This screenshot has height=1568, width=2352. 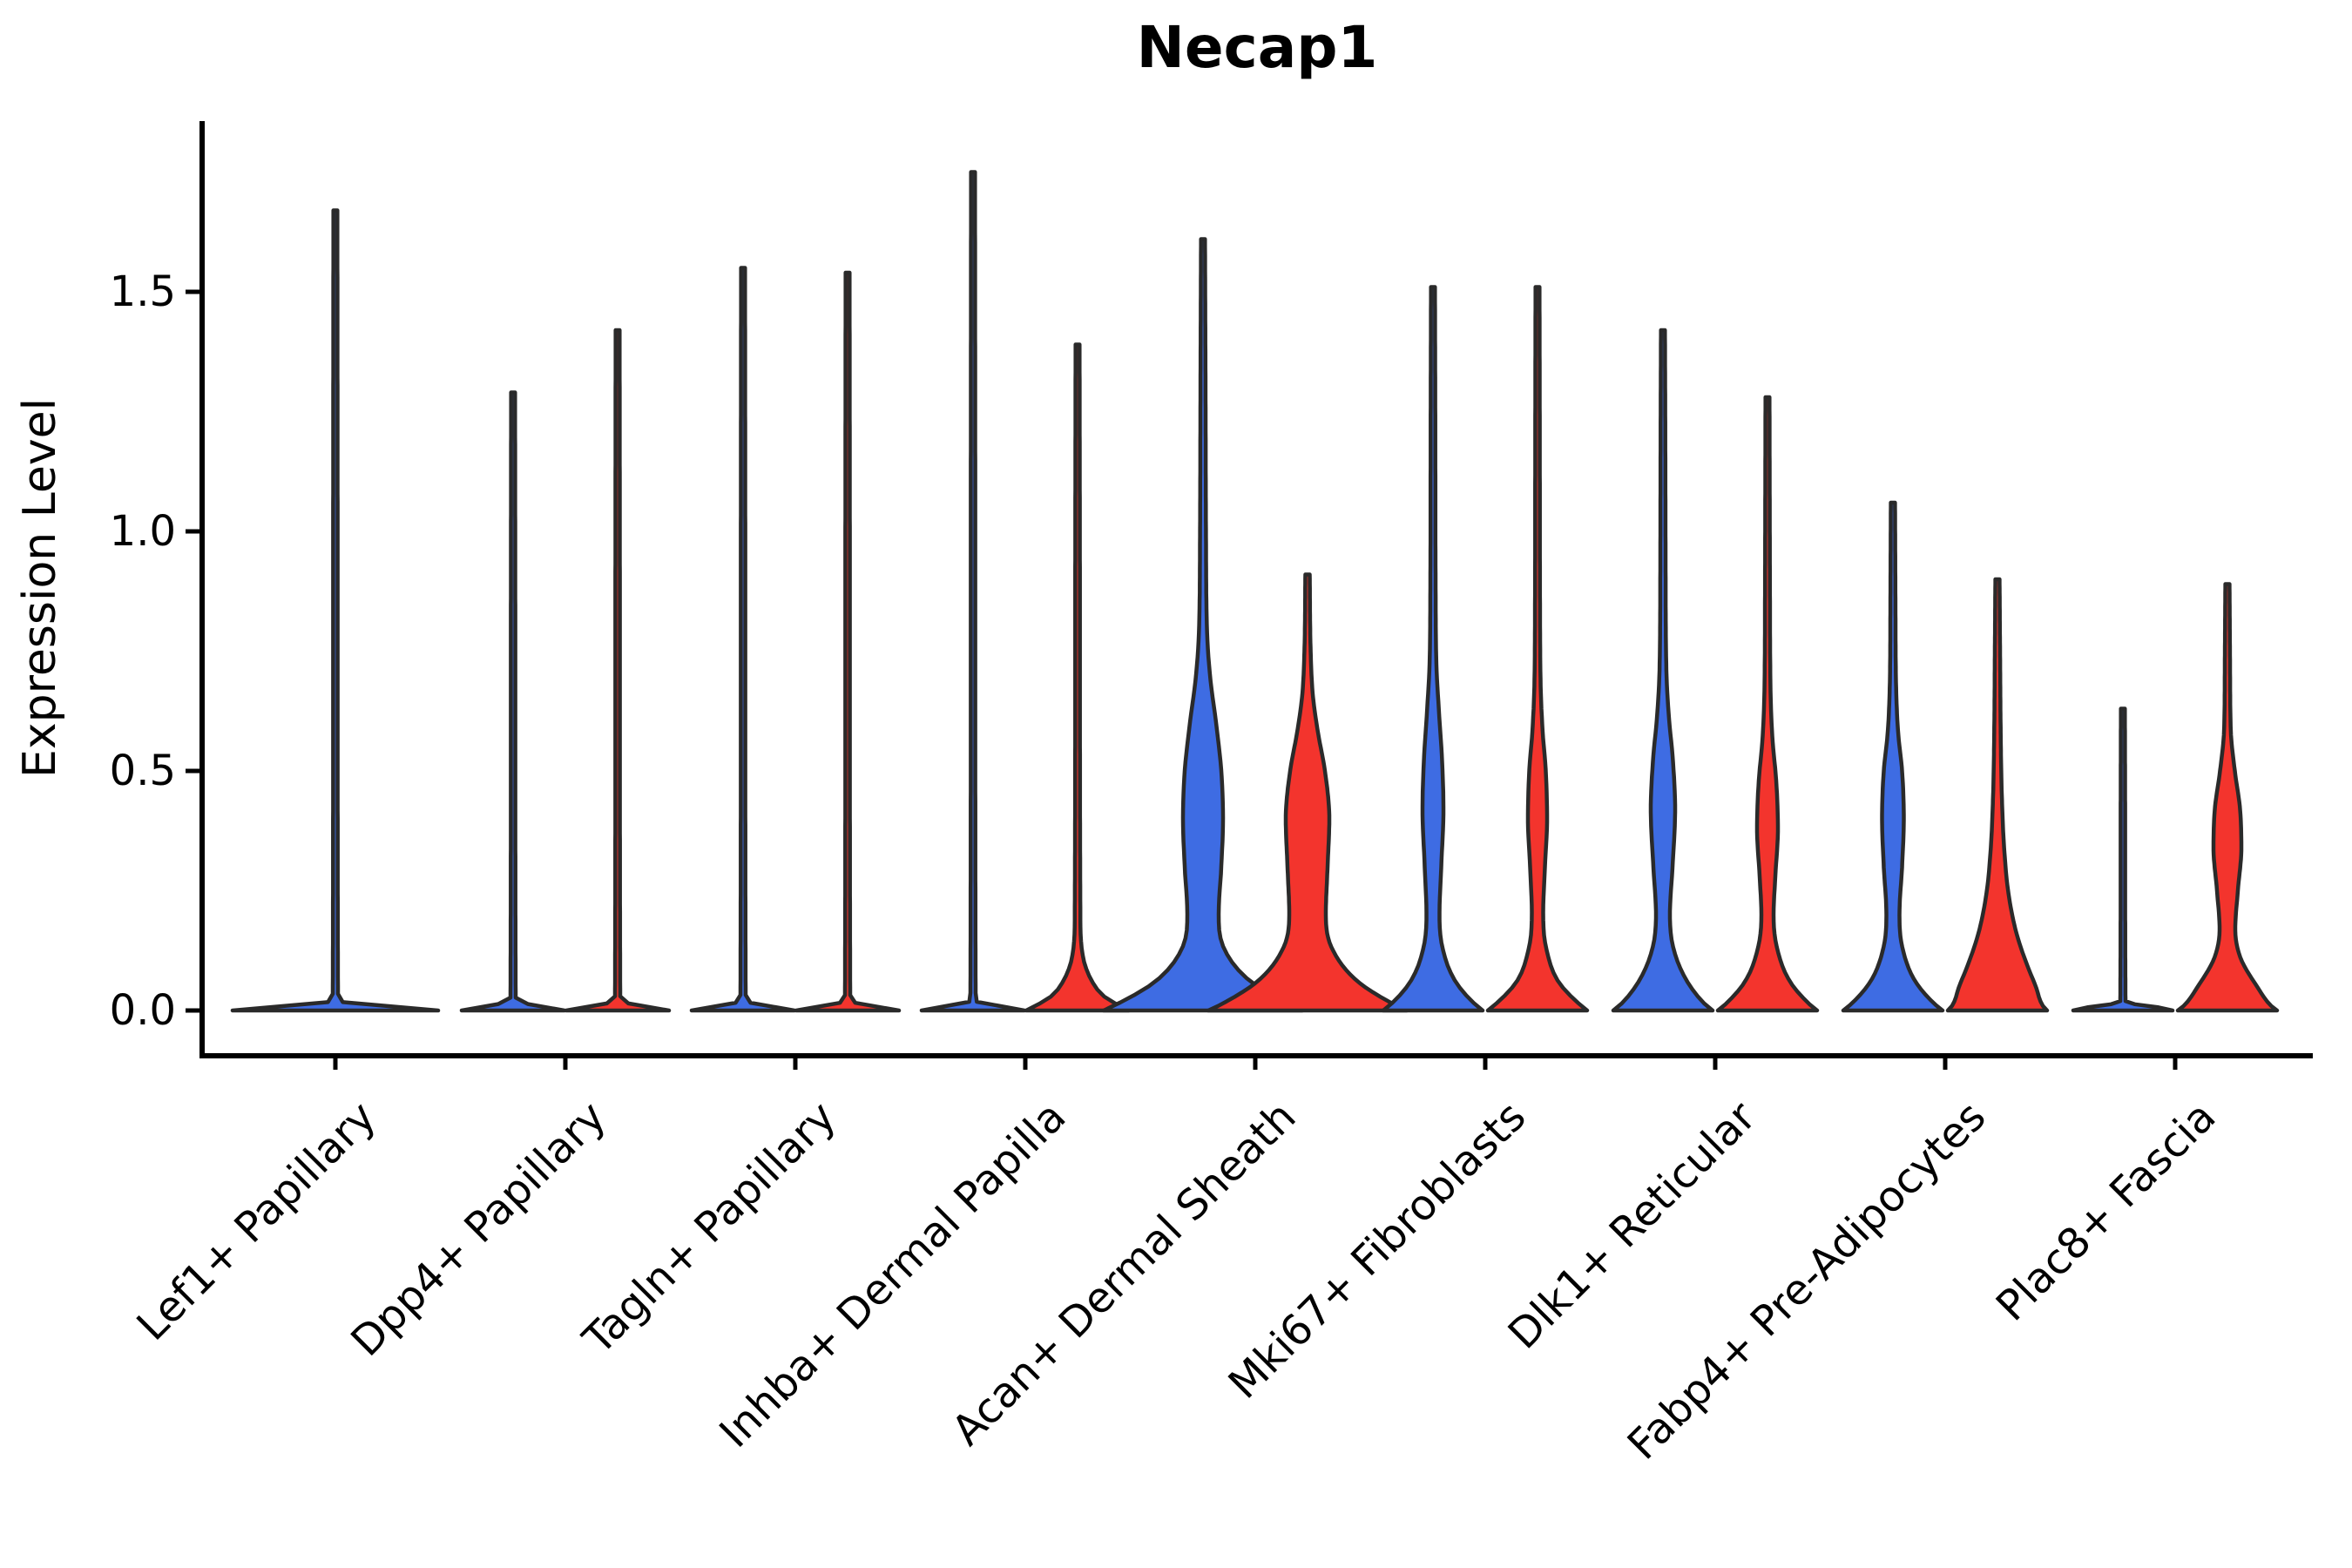 What do you see at coordinates (1537, 649) in the screenshot?
I see `violin-6-red` at bounding box center [1537, 649].